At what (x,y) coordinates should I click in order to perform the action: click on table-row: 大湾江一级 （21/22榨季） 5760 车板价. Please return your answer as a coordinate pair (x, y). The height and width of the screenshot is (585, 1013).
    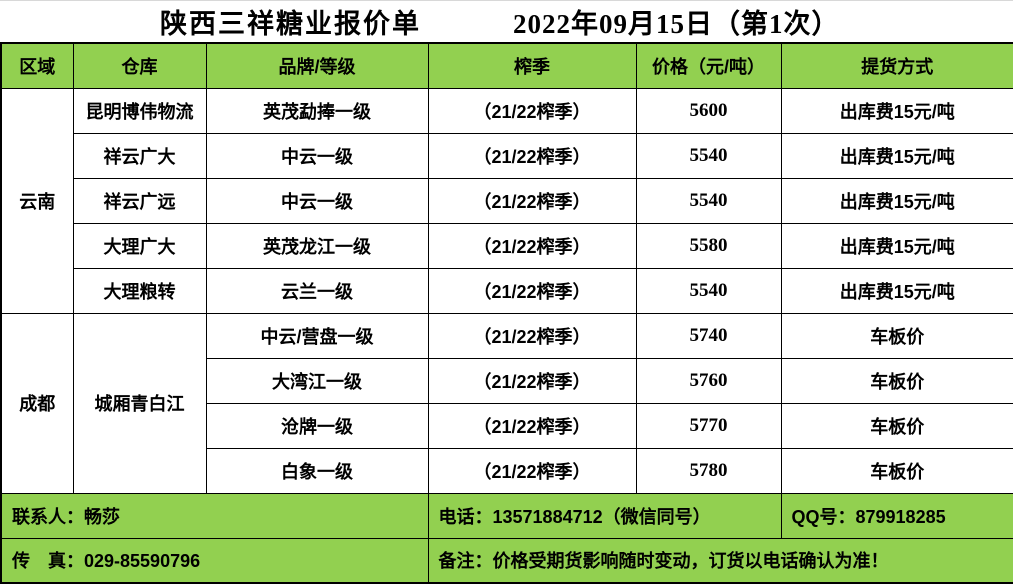
    Looking at the image, I should click on (507, 380).